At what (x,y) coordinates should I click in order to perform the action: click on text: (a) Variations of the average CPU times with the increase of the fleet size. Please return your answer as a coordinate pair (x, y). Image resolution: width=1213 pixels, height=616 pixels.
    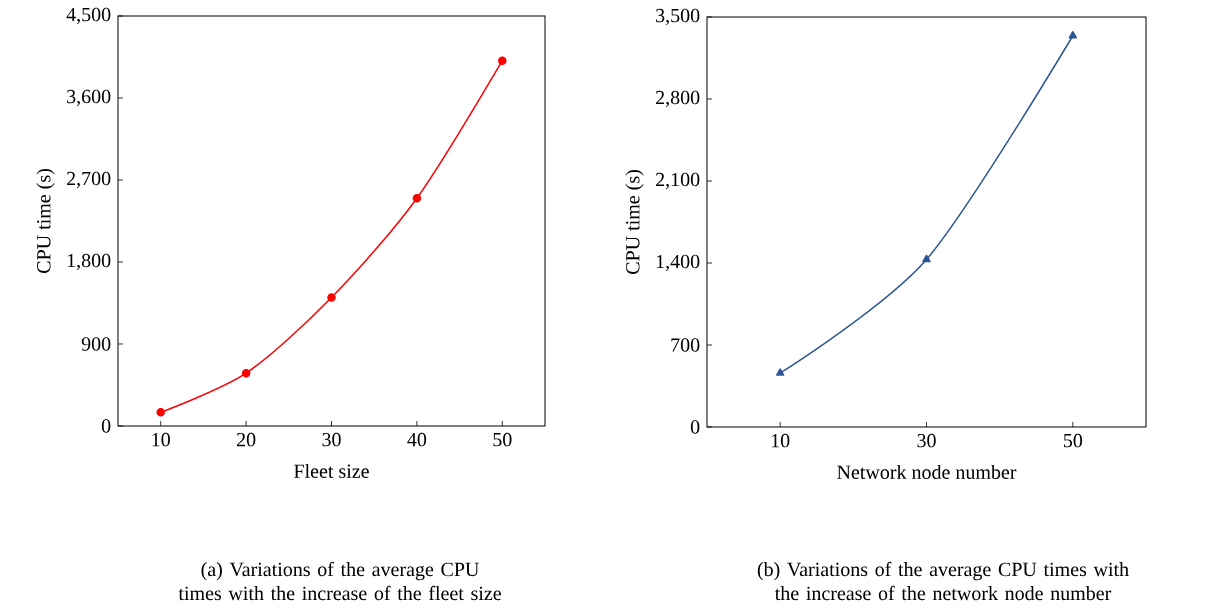
    Looking at the image, I should click on (339, 581).